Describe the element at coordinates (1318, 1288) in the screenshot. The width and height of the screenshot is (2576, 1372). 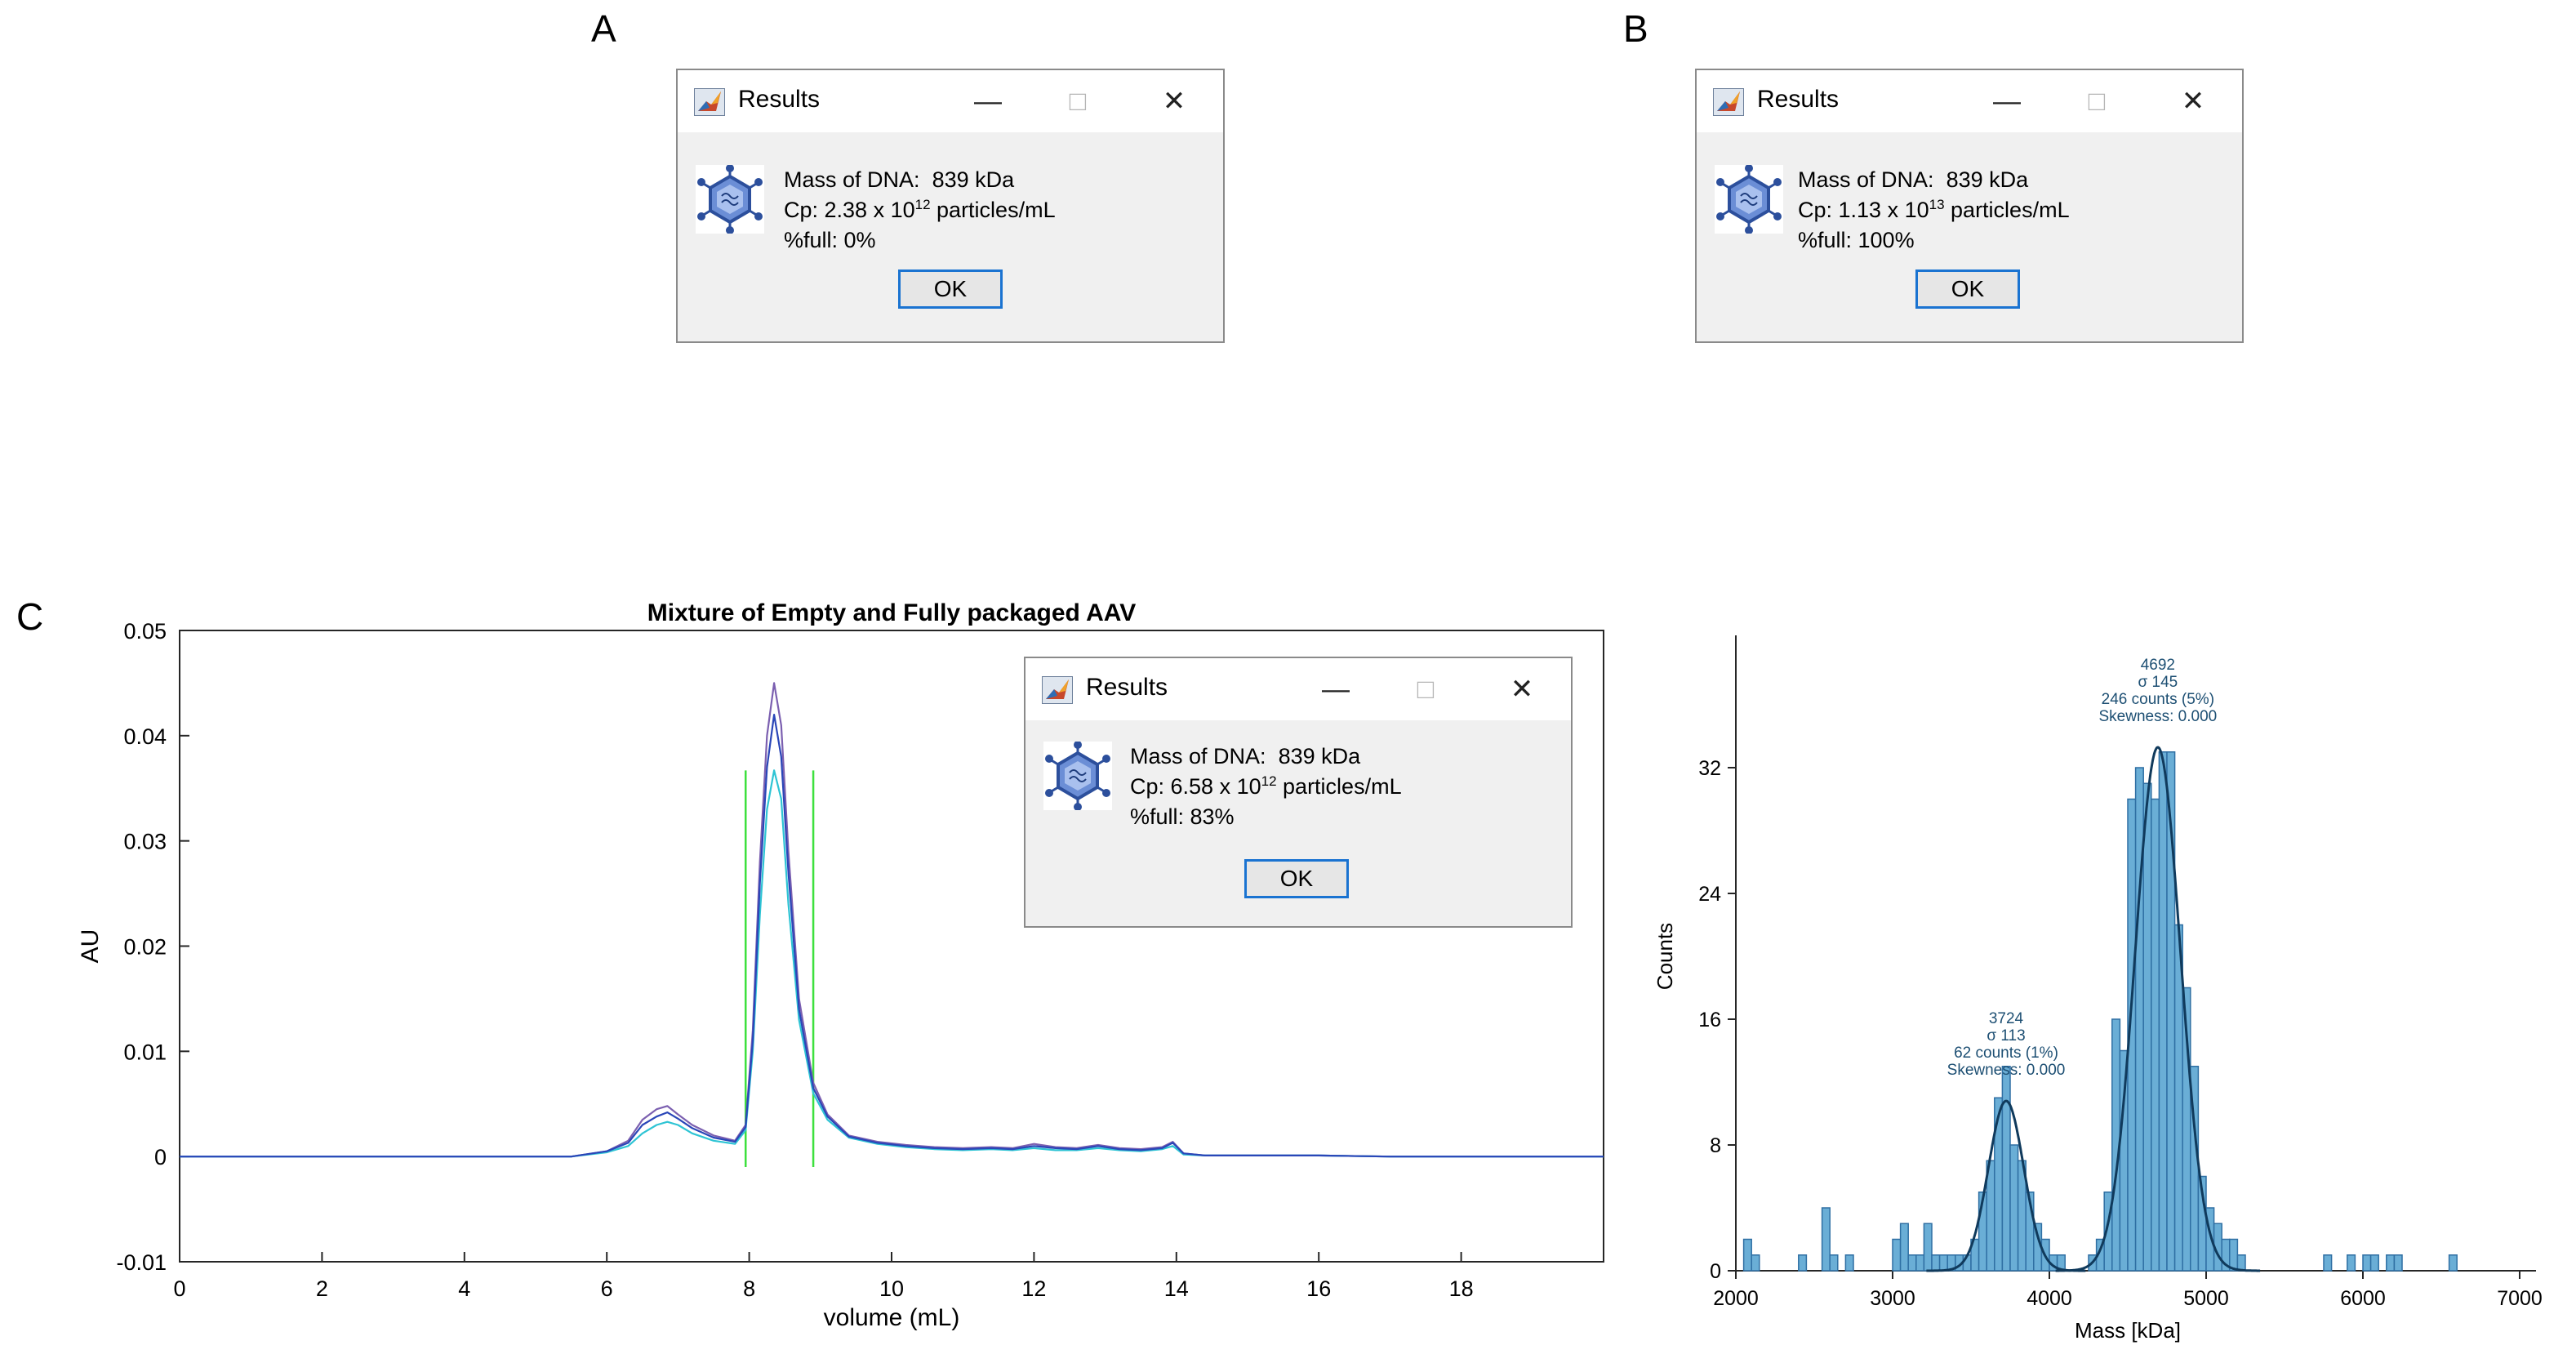
I see `x-tick-label: 16` at that location.